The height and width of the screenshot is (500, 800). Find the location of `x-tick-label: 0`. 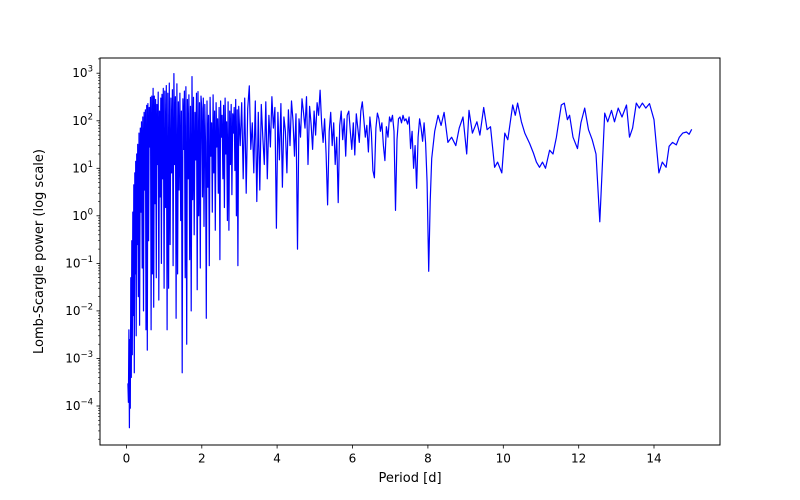

x-tick-label: 0 is located at coordinates (127, 459).